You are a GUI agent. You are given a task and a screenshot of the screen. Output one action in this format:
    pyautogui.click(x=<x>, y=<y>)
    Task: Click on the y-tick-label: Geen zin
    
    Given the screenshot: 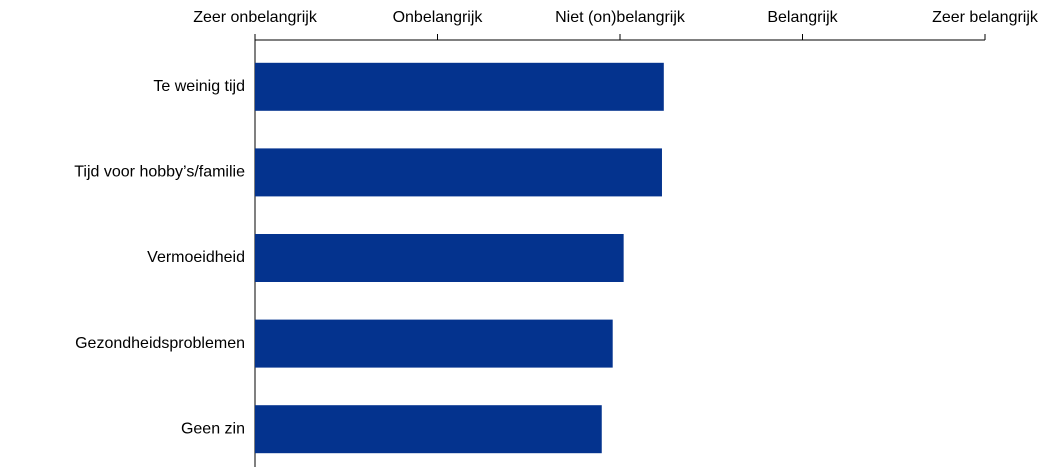 What is the action you would take?
    pyautogui.click(x=213, y=428)
    